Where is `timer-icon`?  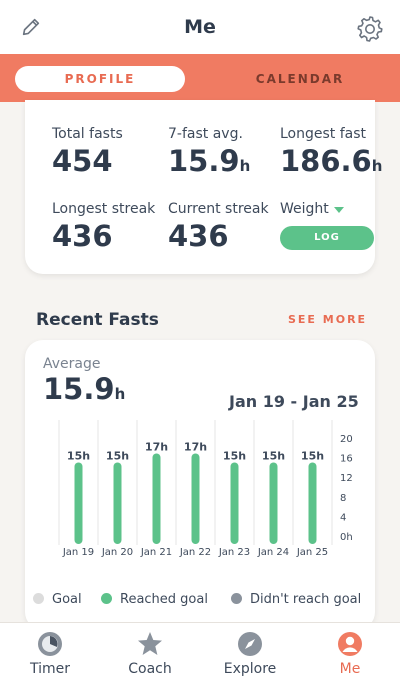 timer-icon is located at coordinates (50, 644).